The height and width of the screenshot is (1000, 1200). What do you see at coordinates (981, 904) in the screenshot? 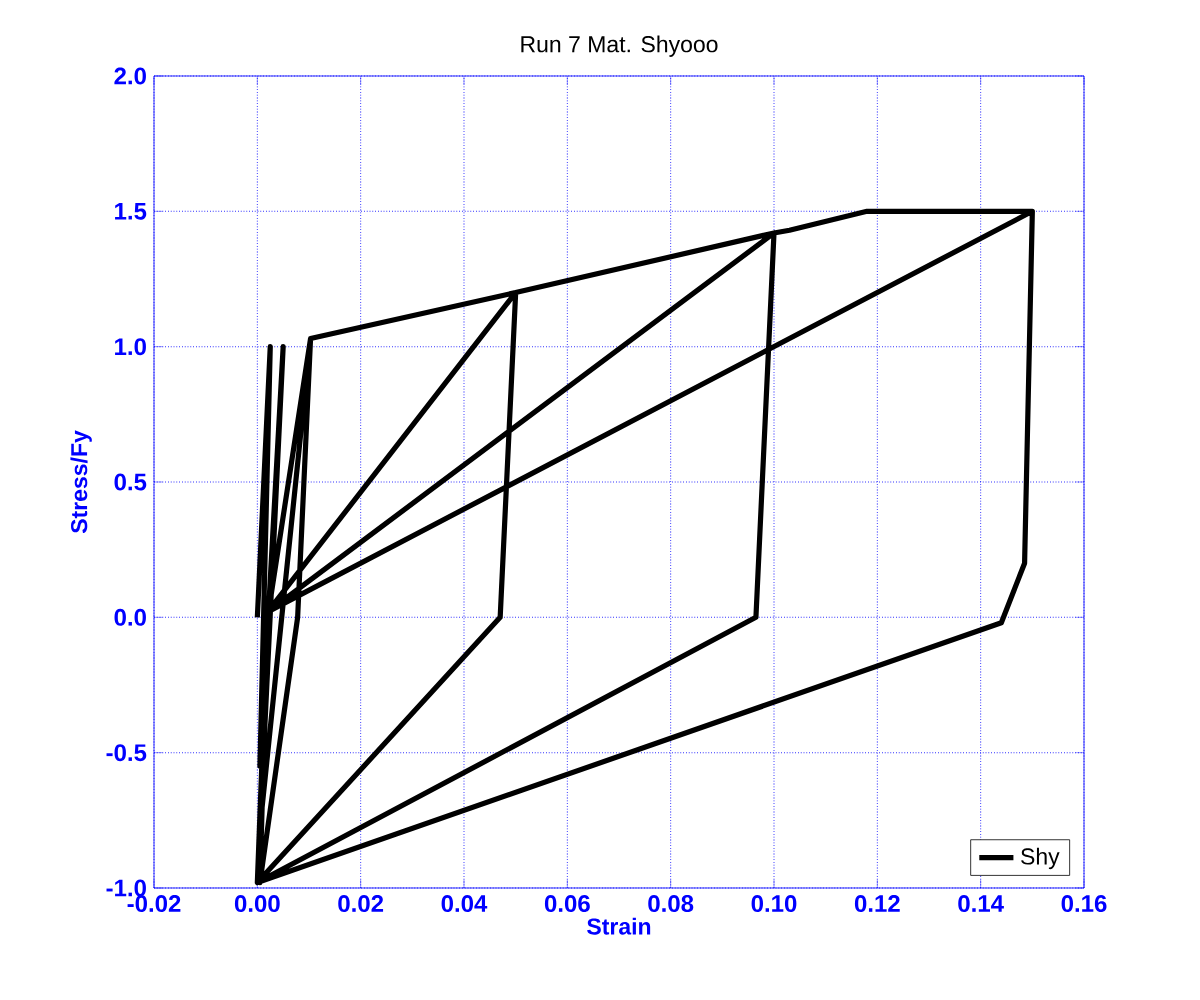
I see `x-tick-label: 0.14` at bounding box center [981, 904].